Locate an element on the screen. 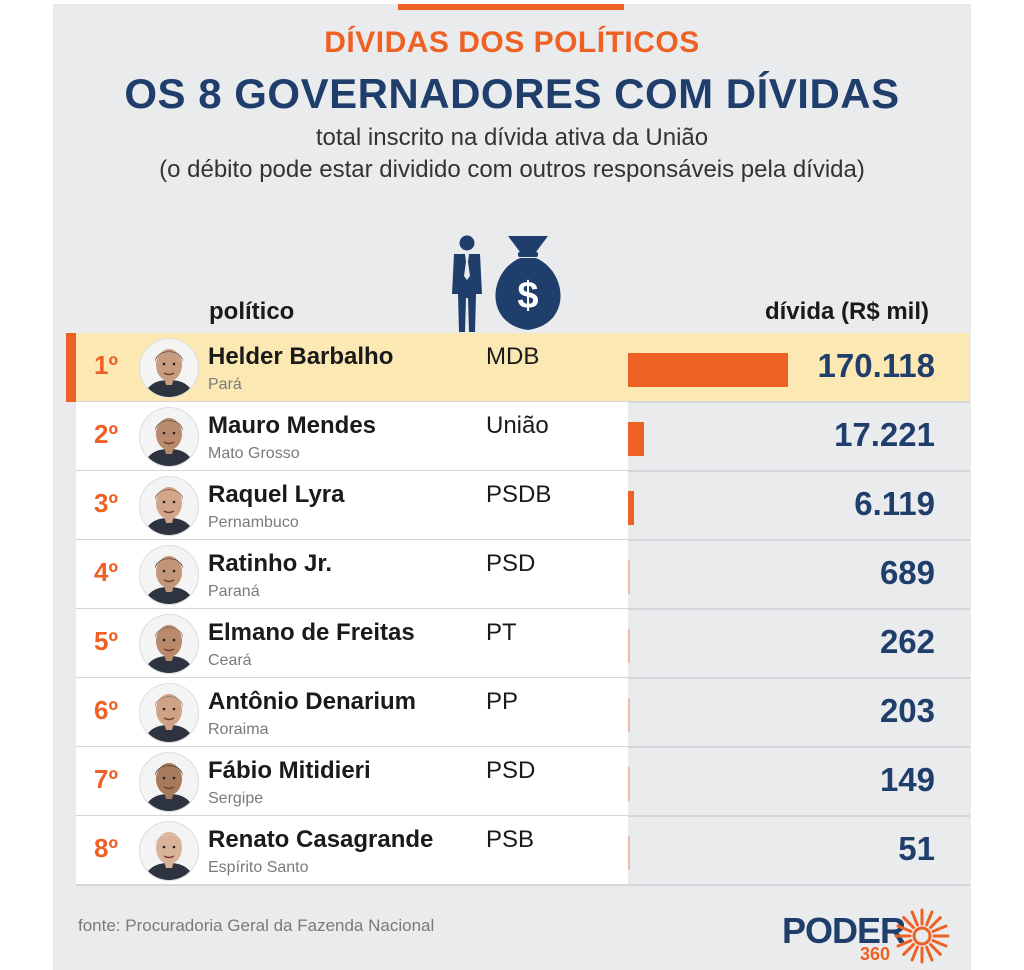  debt-value-label: 6.119 is located at coordinates (894, 503).